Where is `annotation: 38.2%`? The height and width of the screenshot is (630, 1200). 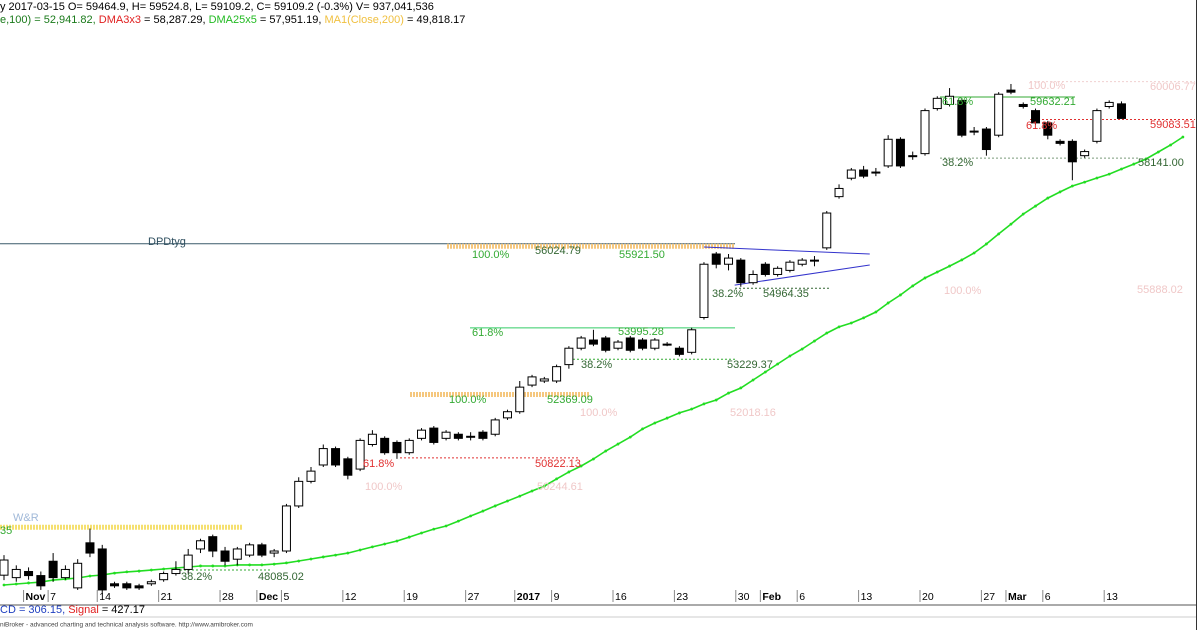
annotation: 38.2% is located at coordinates (196, 577).